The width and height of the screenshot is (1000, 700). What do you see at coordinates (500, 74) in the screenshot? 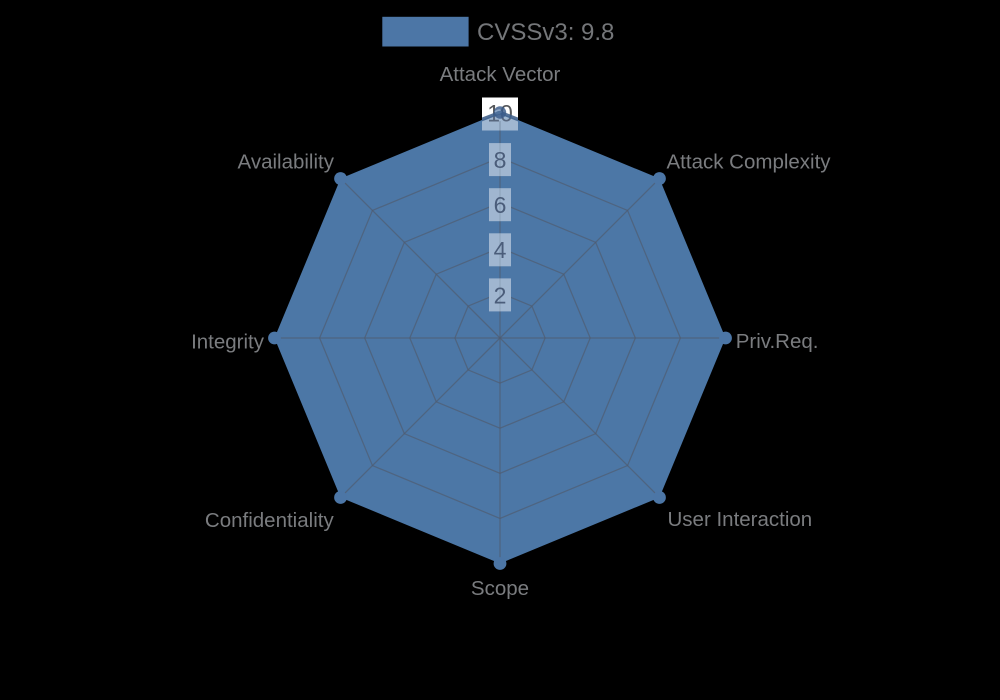
I see `svg-text: Attack Vector` at bounding box center [500, 74].